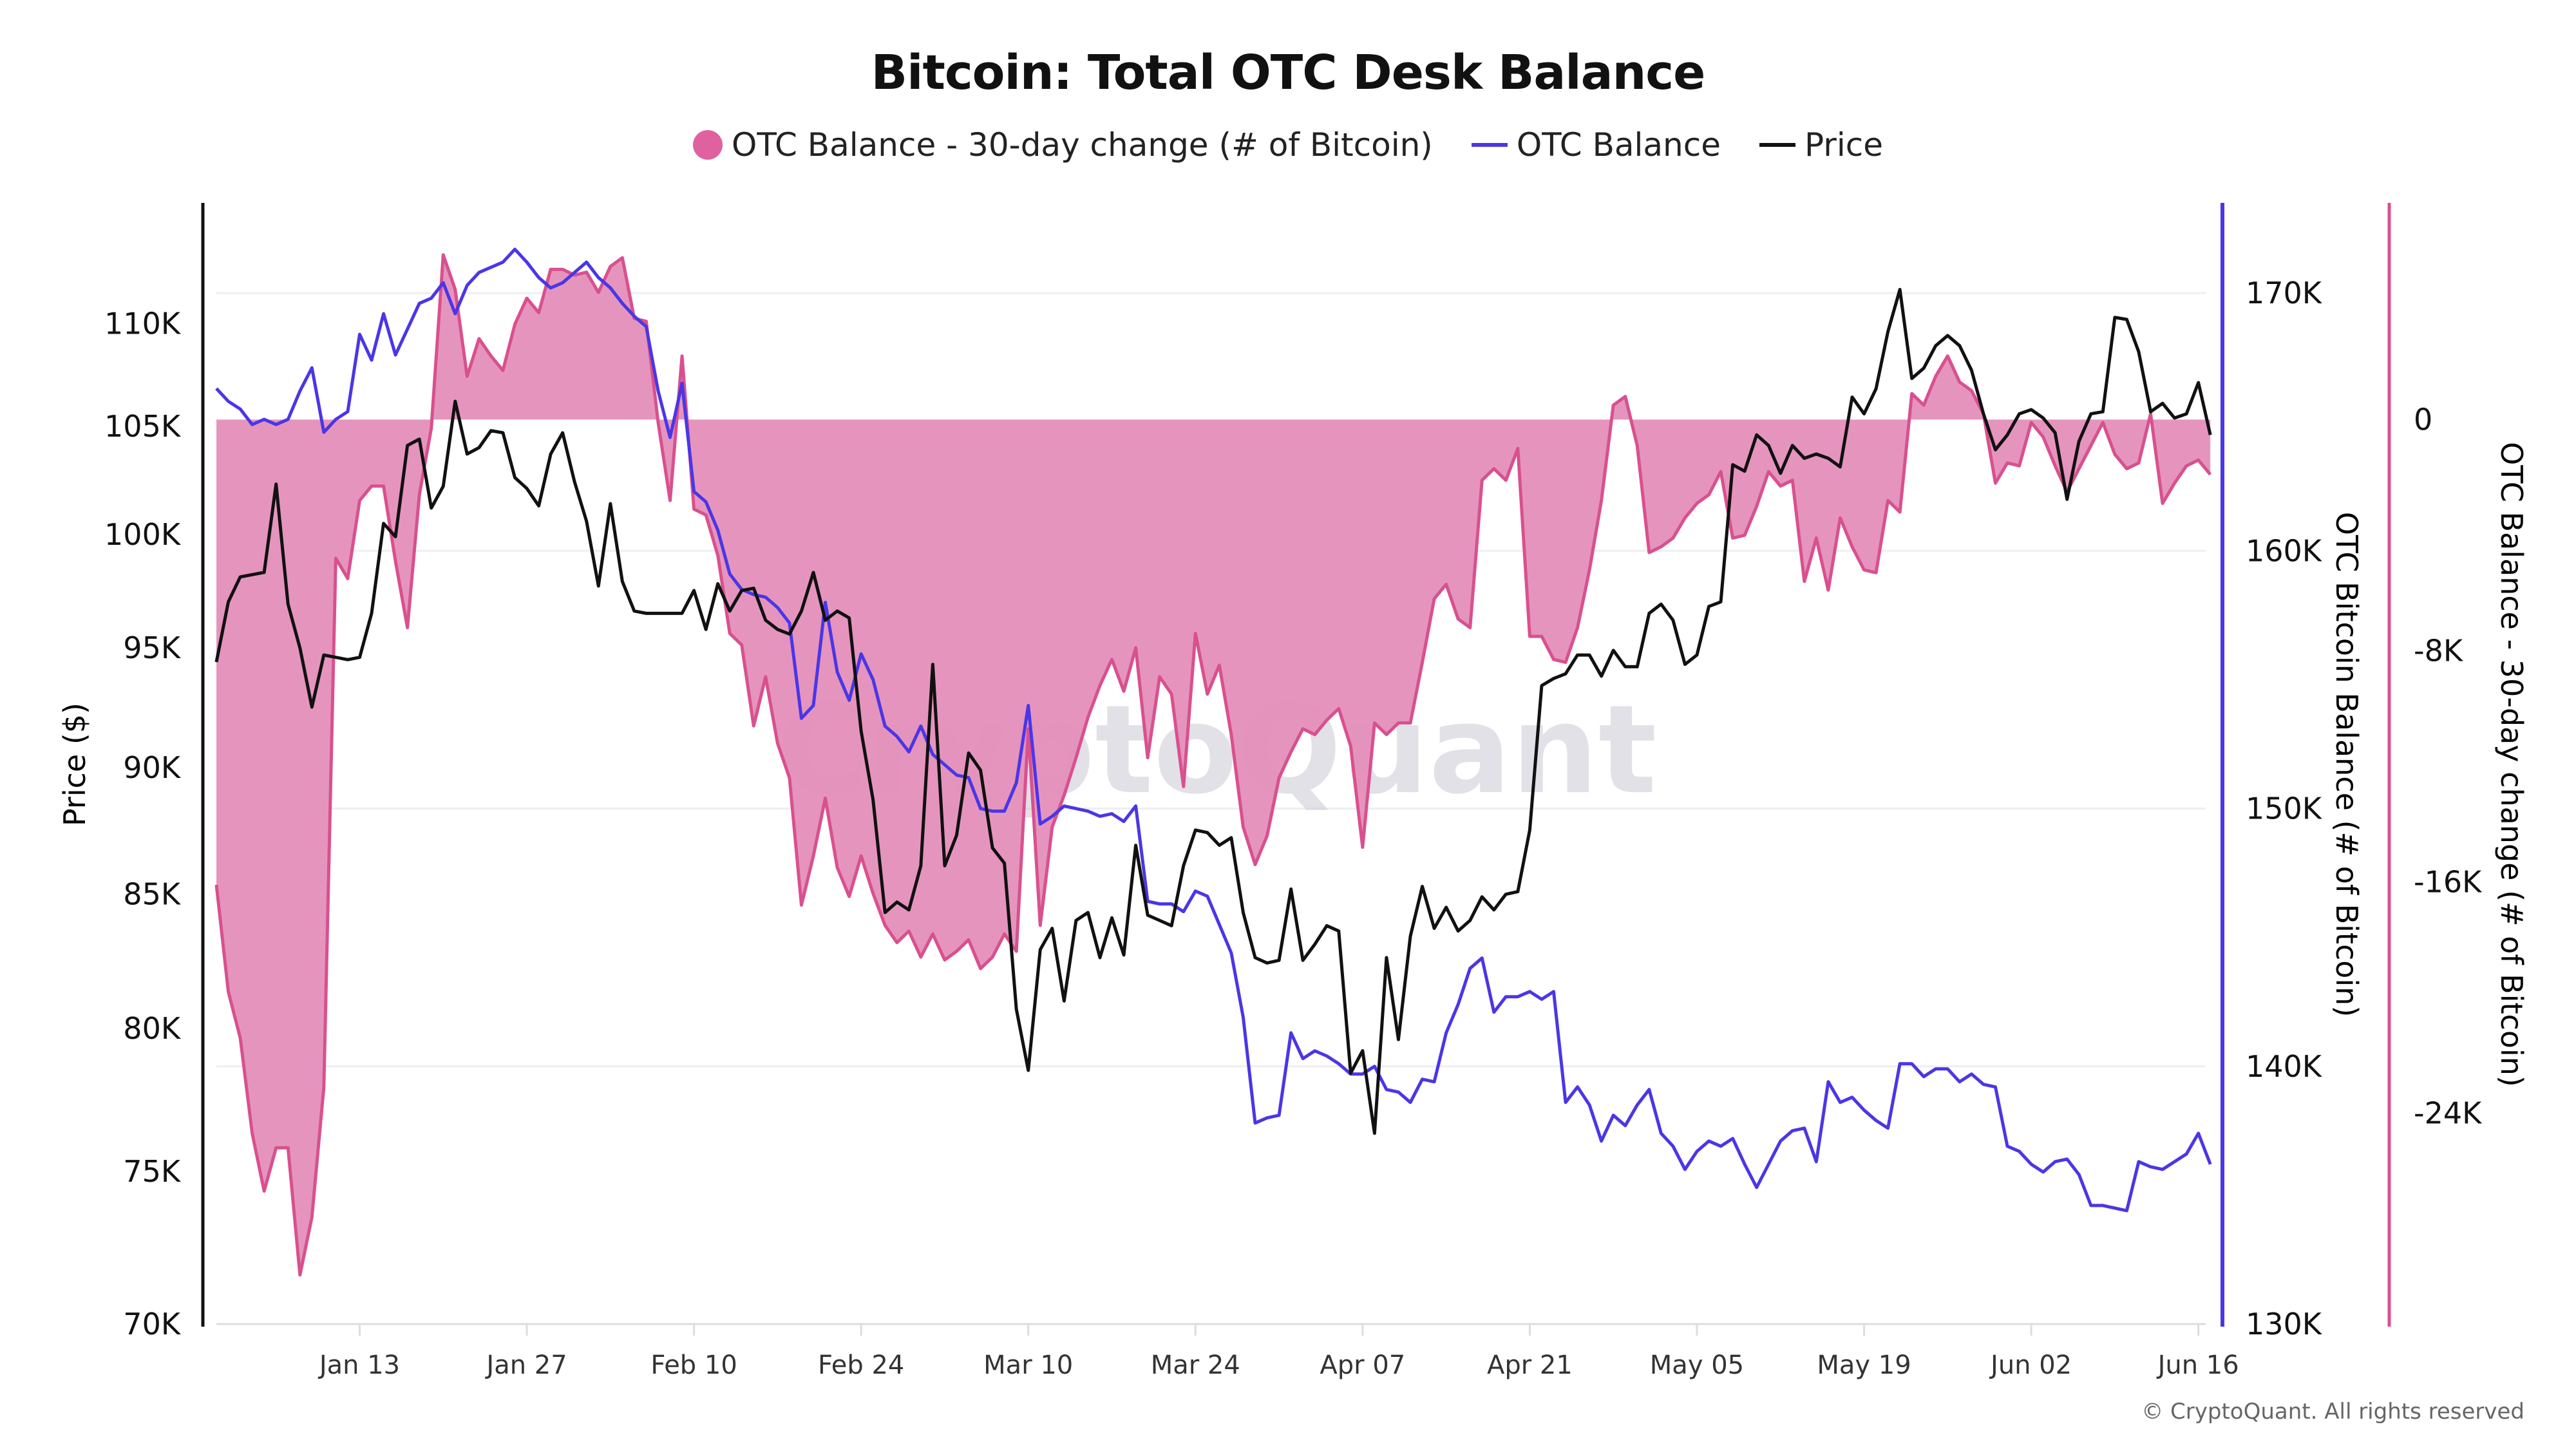 Image resolution: width=2576 pixels, height=1449 pixels. What do you see at coordinates (1618, 145) in the screenshot?
I see `legend-label: OTC Balance` at bounding box center [1618, 145].